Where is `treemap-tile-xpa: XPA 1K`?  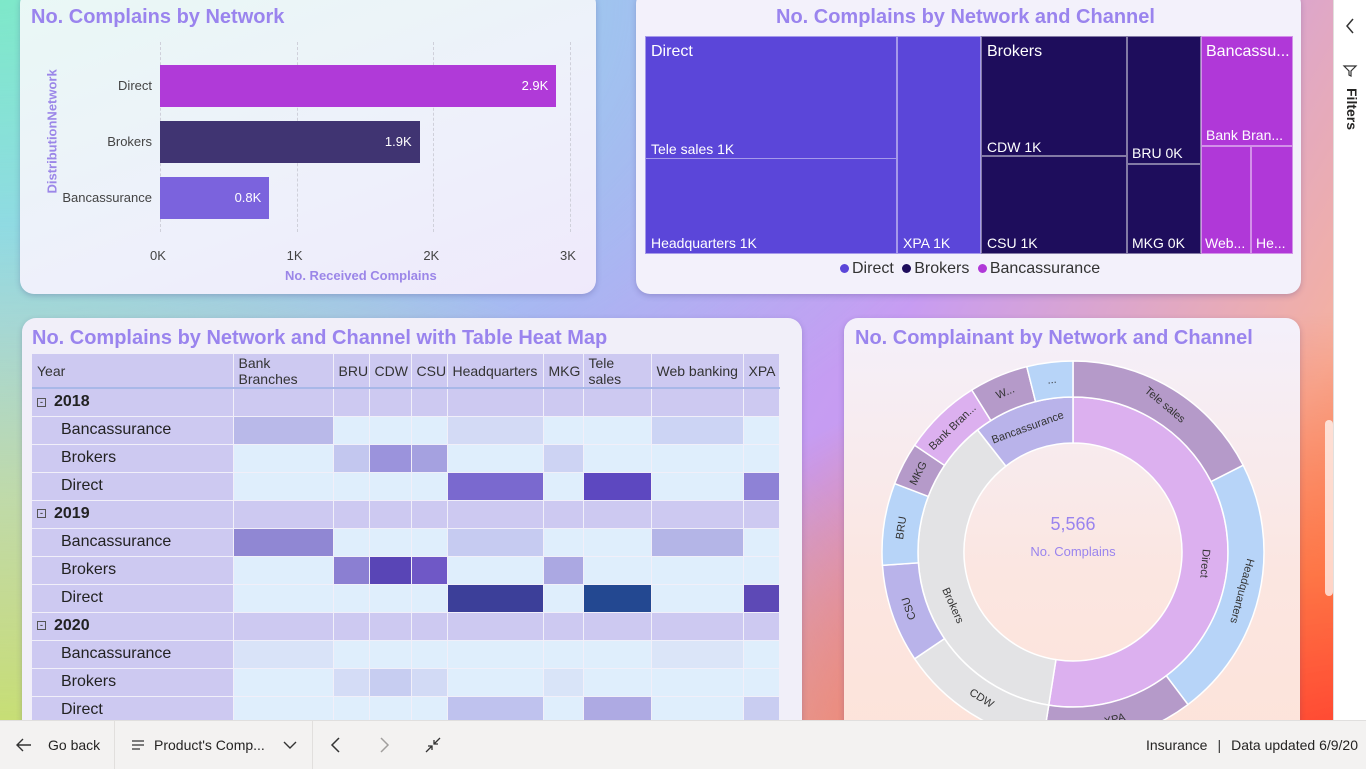
treemap-tile-xpa: XPA 1K is located at coordinates (939, 145).